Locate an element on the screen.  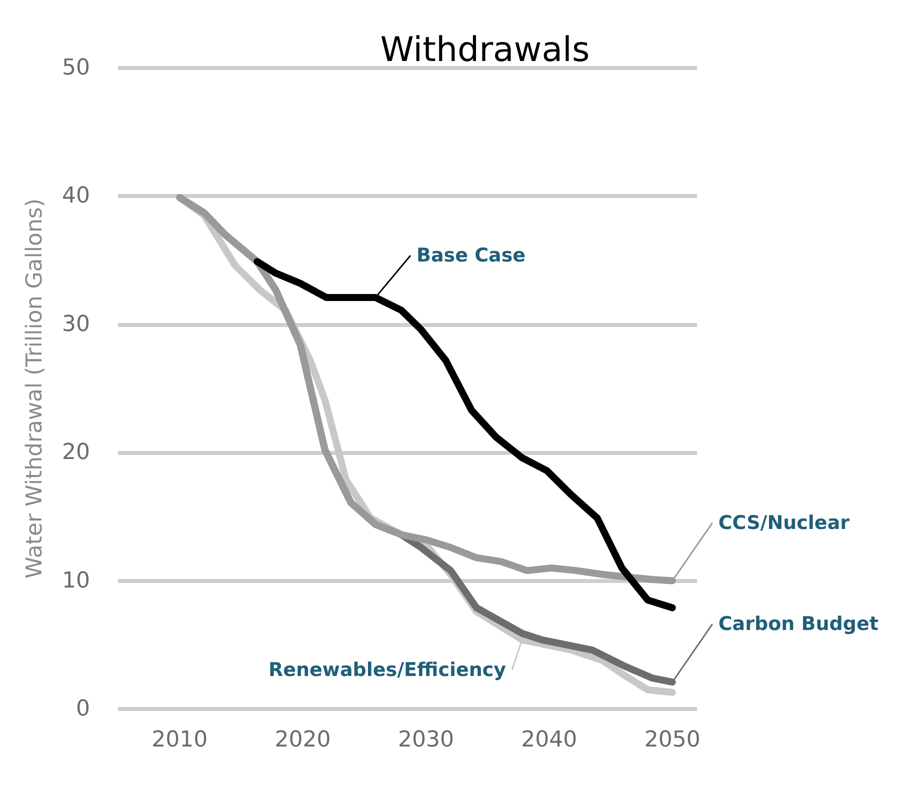
y-tick-label: 30 is located at coordinates (76, 324).